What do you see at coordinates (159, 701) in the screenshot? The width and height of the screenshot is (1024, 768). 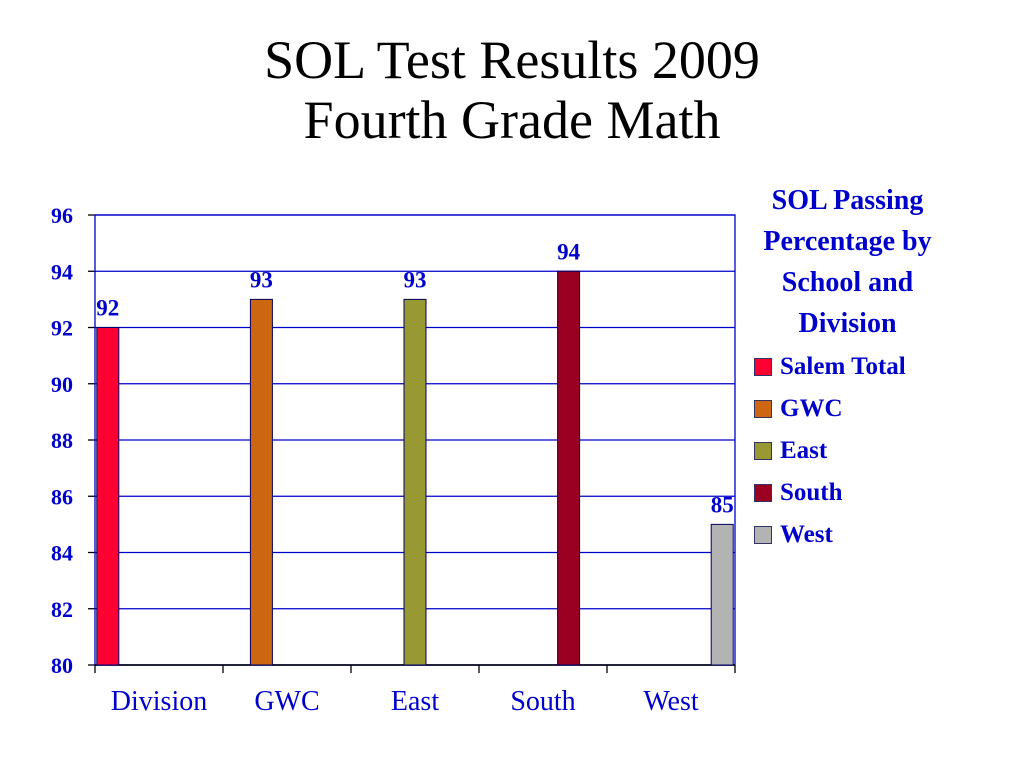 I see `category-label: Division` at bounding box center [159, 701].